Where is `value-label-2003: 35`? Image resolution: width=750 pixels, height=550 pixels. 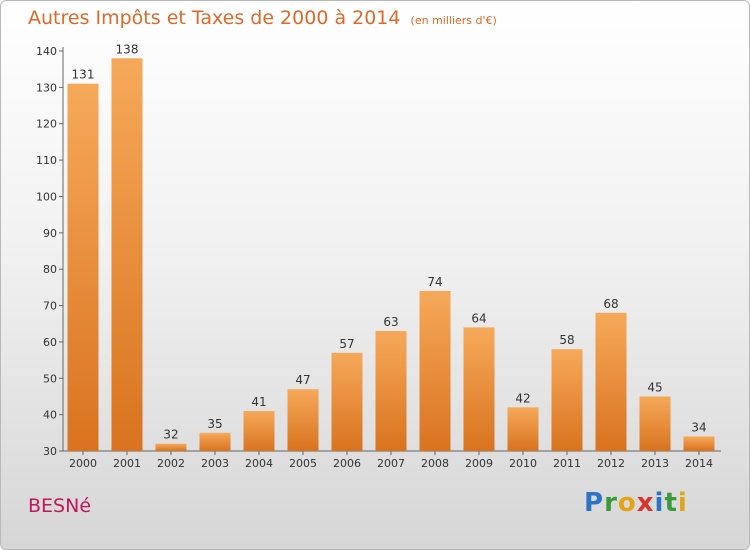 value-label-2003: 35 is located at coordinates (214, 424).